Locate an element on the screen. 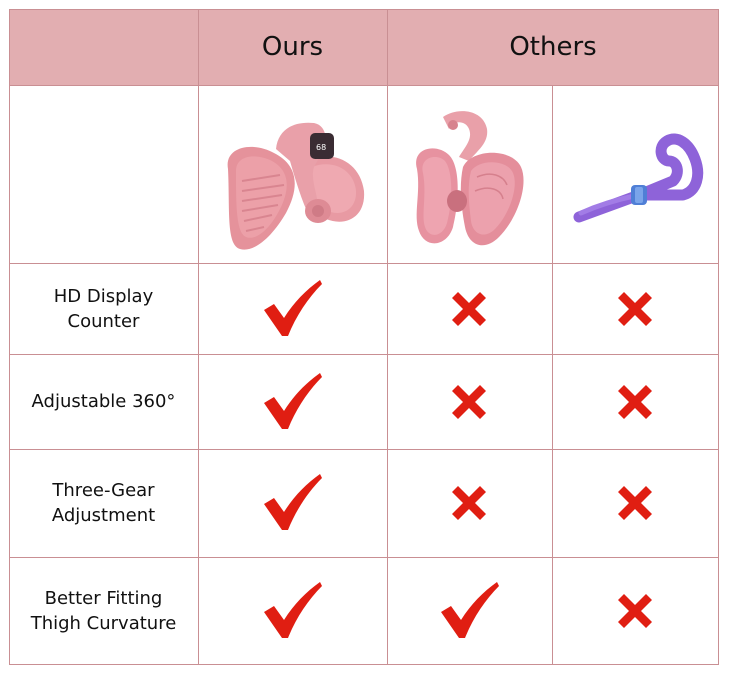 The width and height of the screenshot is (732, 674). svg-text: 68 is located at coordinates (321, 147).